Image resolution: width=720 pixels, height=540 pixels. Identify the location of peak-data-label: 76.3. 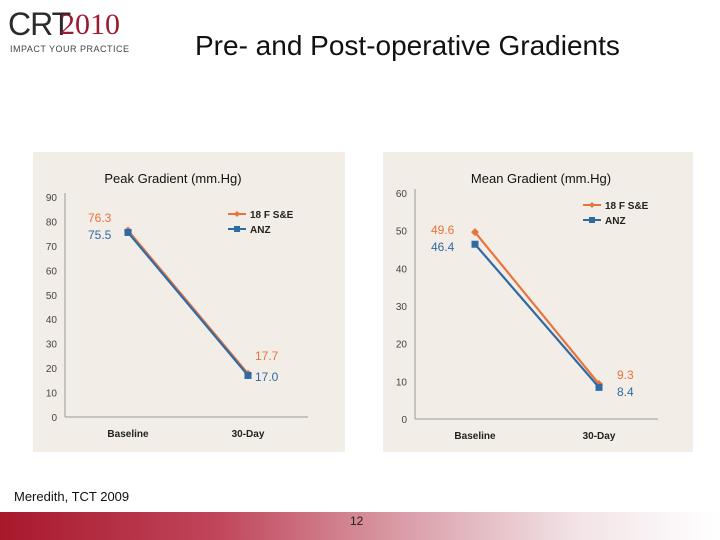
(100, 218).